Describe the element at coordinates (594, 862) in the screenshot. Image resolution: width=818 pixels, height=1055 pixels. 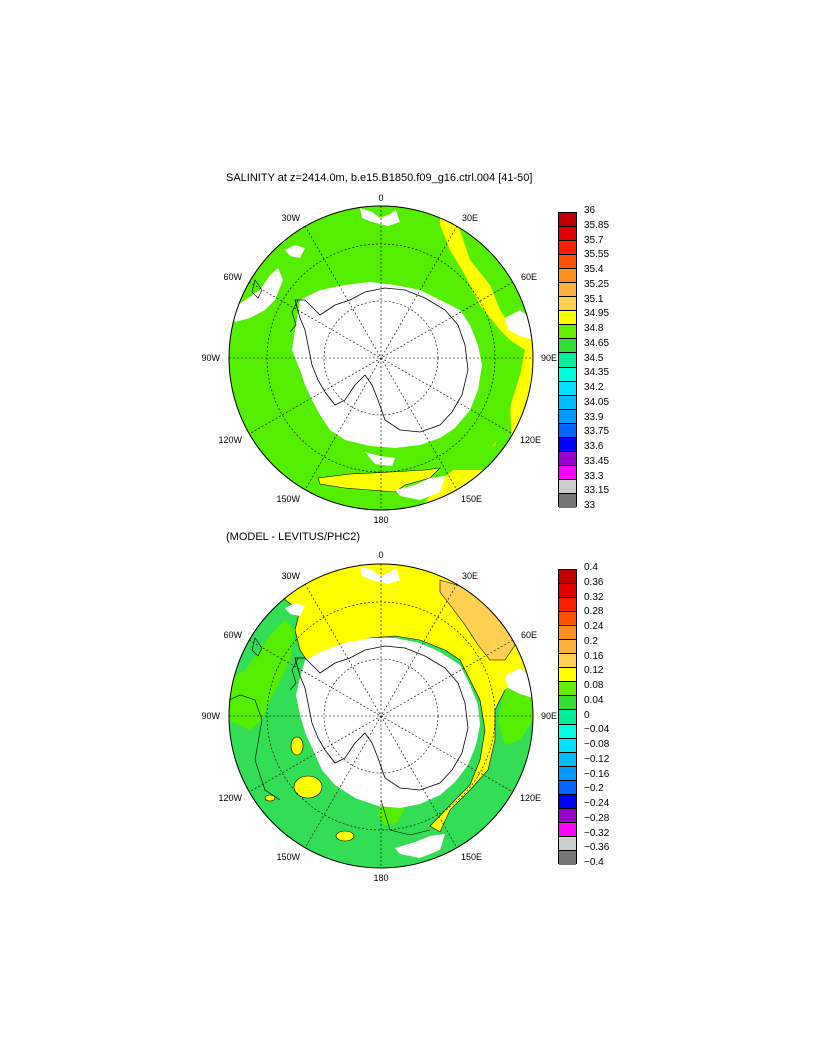
I see `colorbar-tick-label: −0.4` at that location.